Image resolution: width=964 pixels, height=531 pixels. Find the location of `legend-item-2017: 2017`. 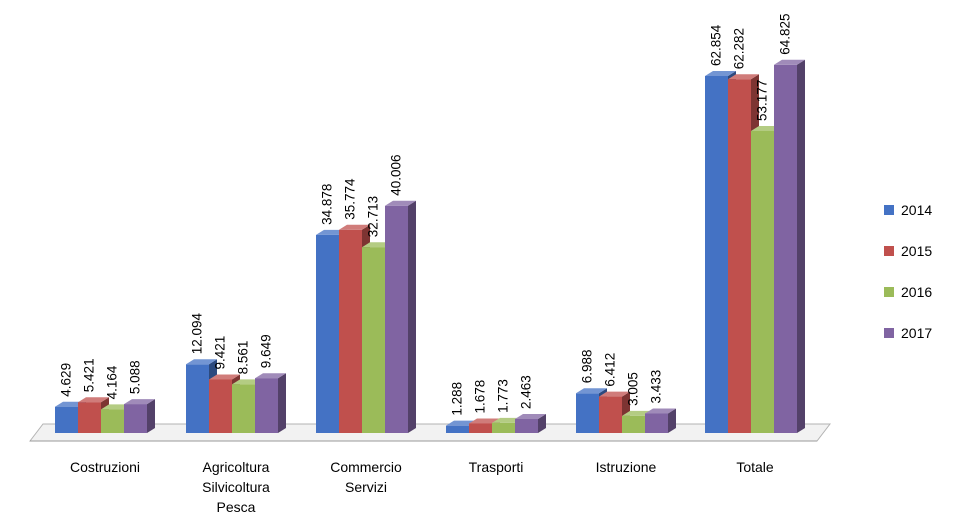

legend-item-2017: 2017 is located at coordinates (908, 333).